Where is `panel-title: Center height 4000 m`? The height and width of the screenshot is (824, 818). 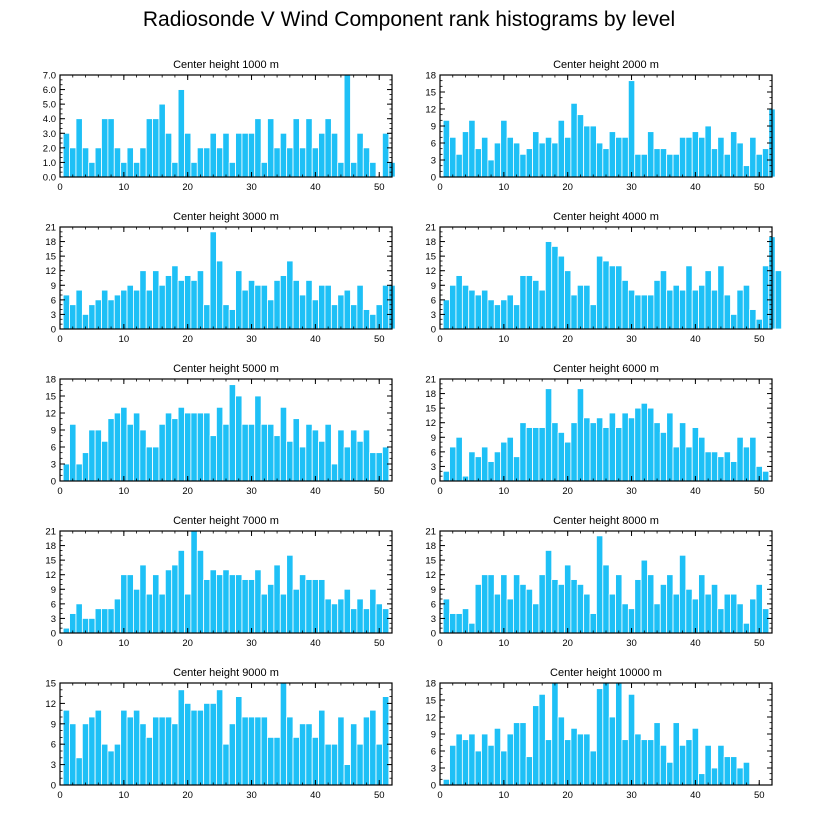
panel-title: Center height 4000 m is located at coordinates (606, 217).